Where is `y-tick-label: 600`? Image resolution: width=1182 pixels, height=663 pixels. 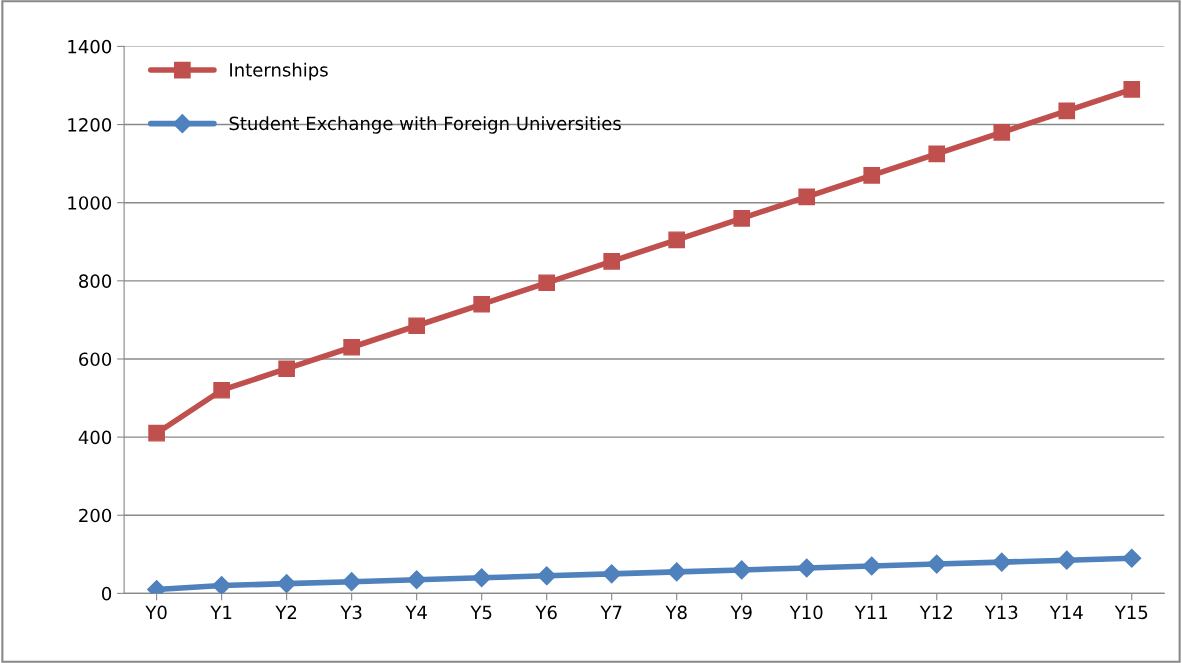
y-tick-label: 600 is located at coordinates (95, 359).